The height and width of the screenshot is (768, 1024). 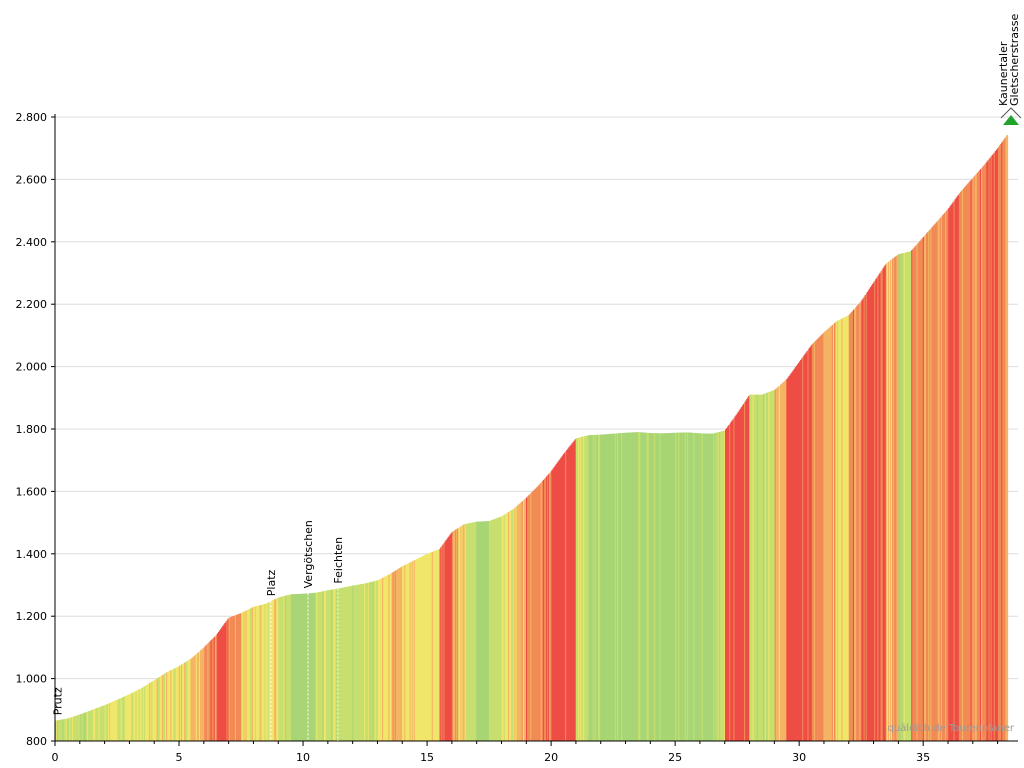 I want to click on annotation-label: Kaunertaler, so click(x=1003, y=73).